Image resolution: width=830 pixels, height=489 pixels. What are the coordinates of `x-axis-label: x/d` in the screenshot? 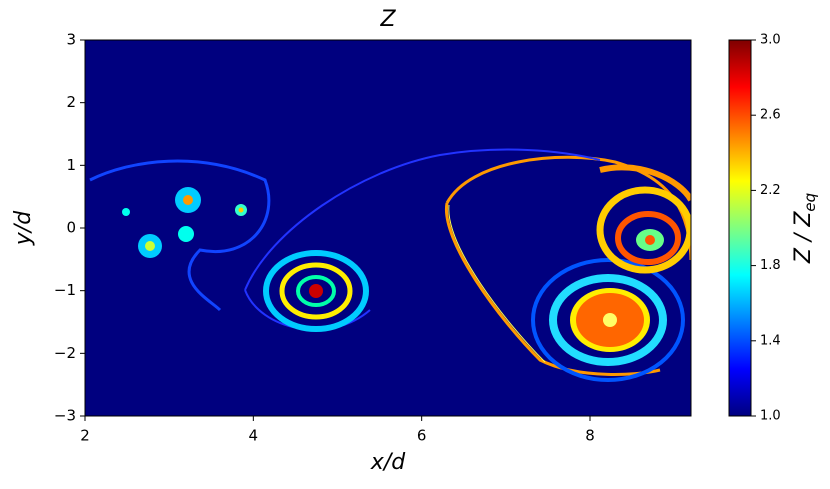 It's located at (388, 462).